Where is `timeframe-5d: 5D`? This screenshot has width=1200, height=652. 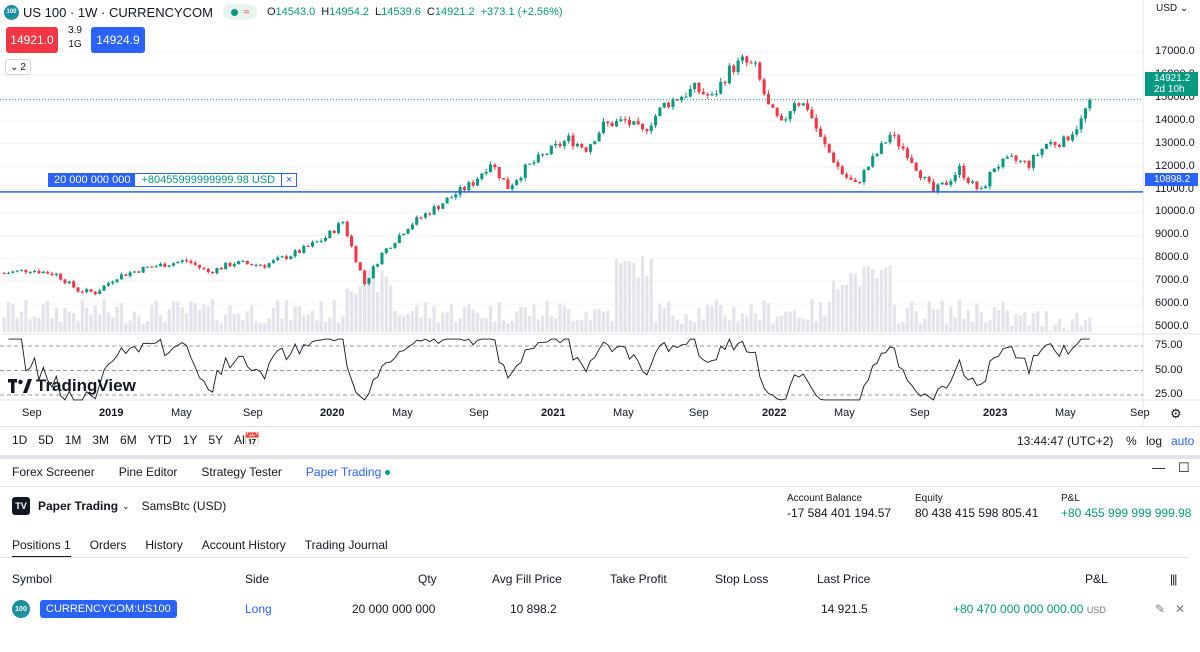
timeframe-5d: 5D is located at coordinates (46, 440).